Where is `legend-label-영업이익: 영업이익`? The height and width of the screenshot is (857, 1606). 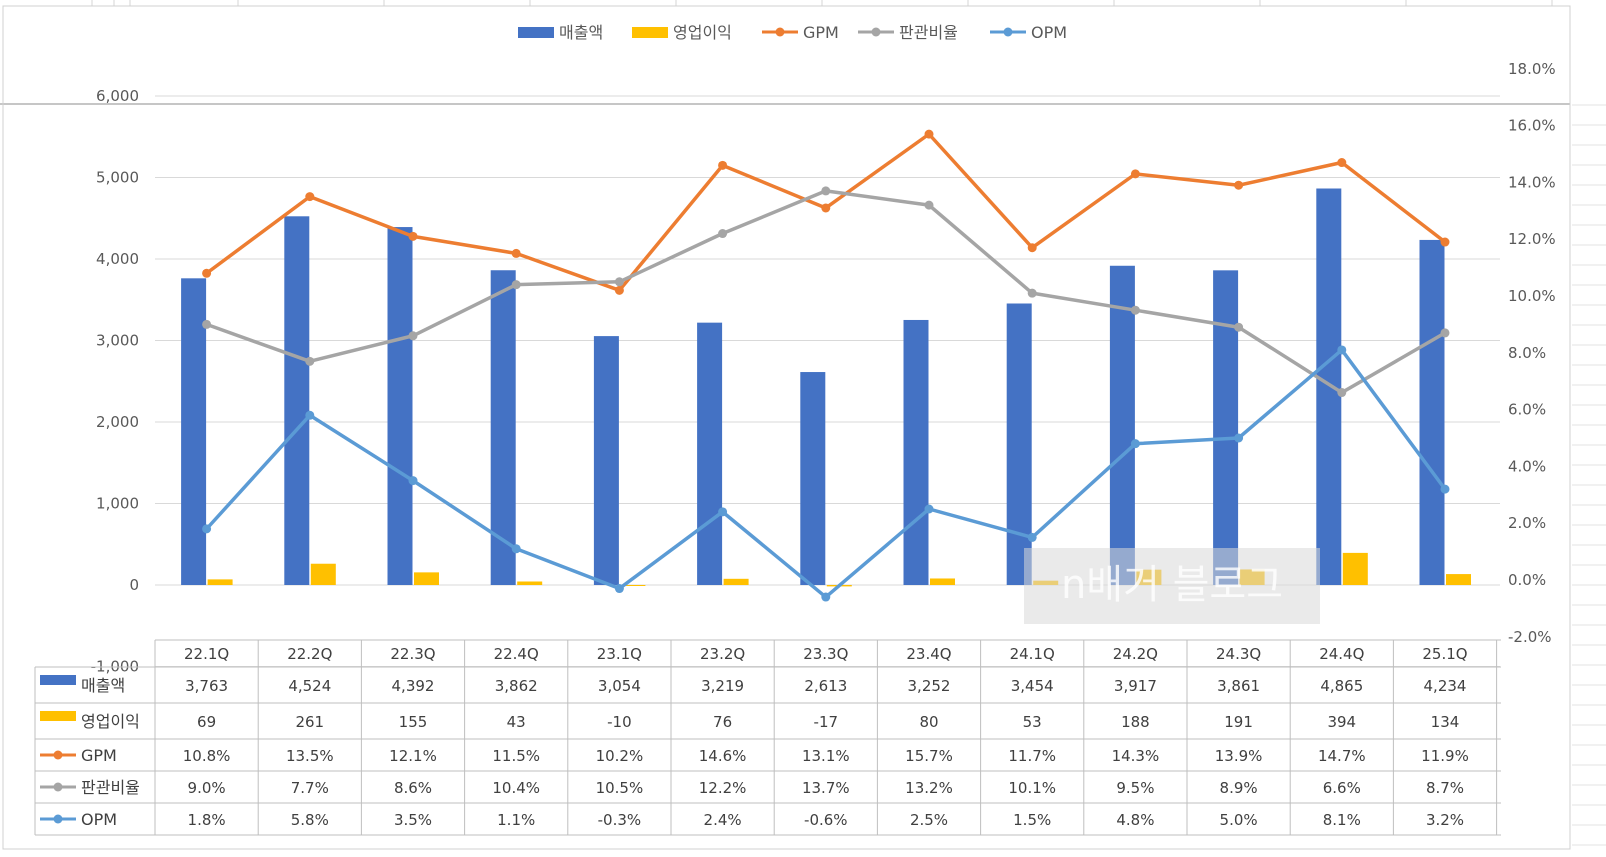 legend-label-영업이익: 영업이익 is located at coordinates (702, 32).